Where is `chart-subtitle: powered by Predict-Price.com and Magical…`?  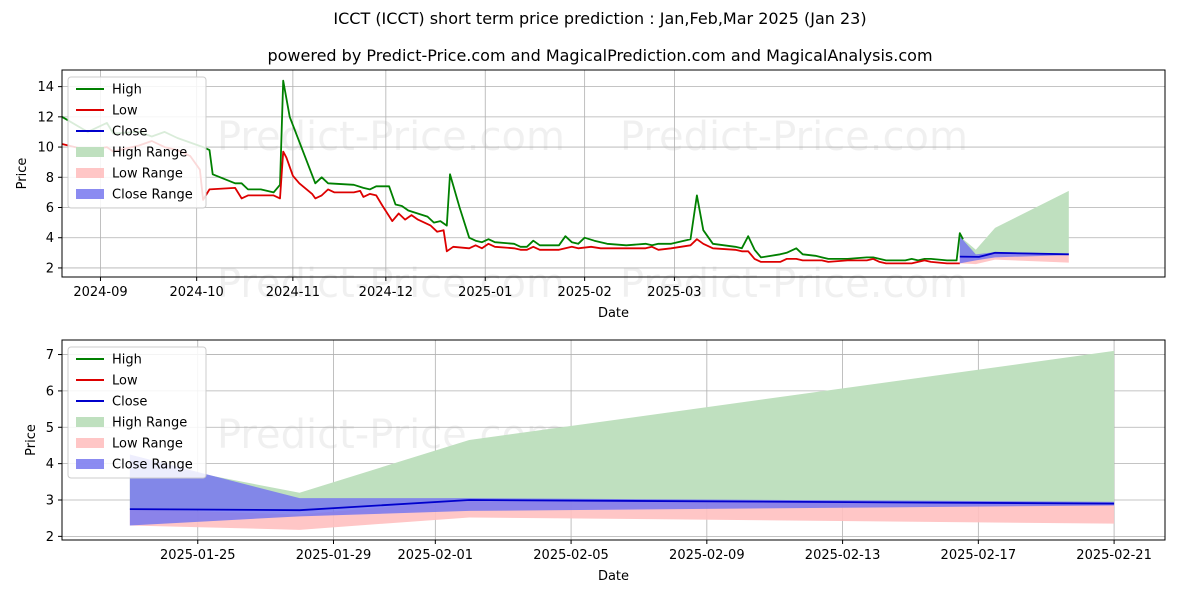
chart-subtitle: powered by Predict-Price.com and Magical… is located at coordinates (600, 55).